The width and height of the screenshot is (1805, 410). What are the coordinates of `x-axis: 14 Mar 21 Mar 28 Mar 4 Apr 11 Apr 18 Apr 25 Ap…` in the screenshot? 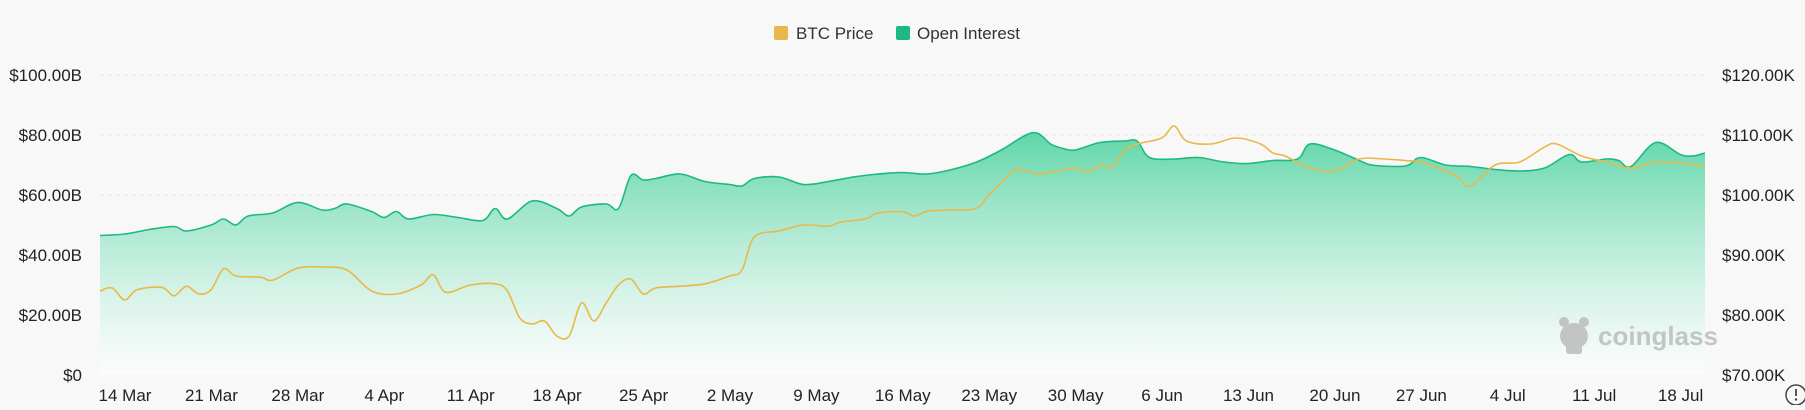 It's located at (901, 395).